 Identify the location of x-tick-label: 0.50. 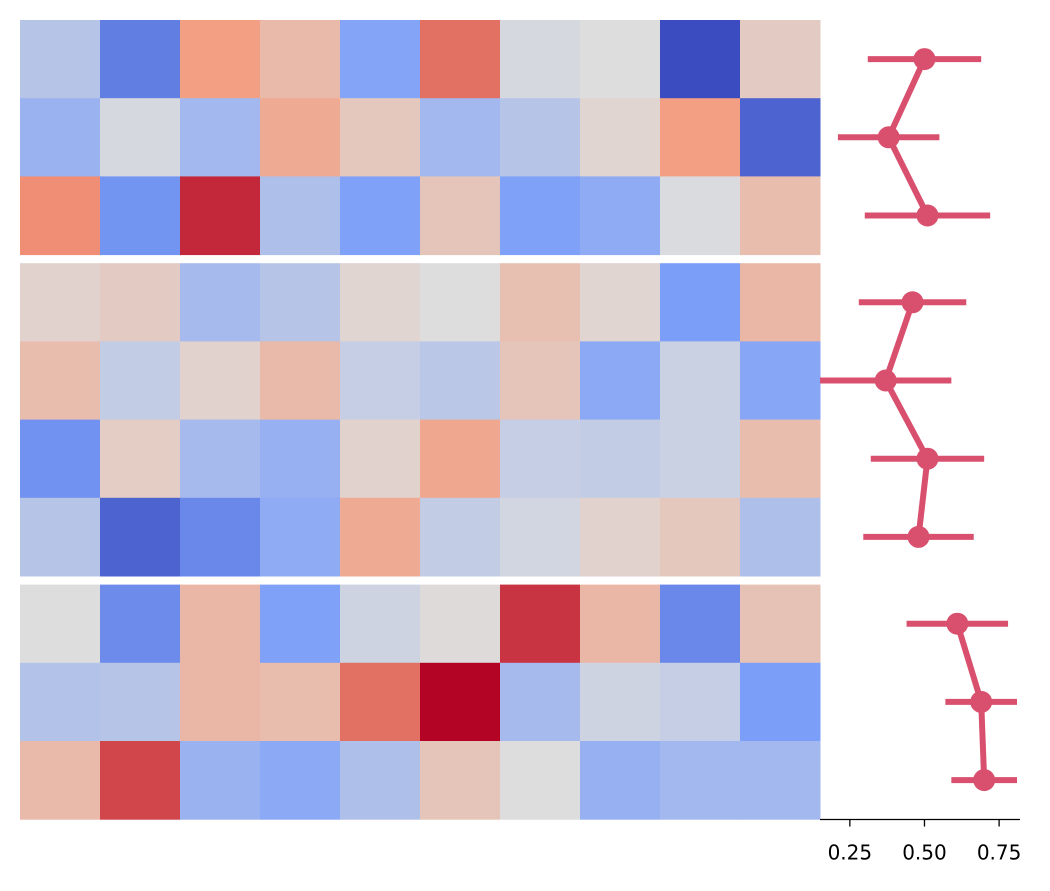
(924, 853).